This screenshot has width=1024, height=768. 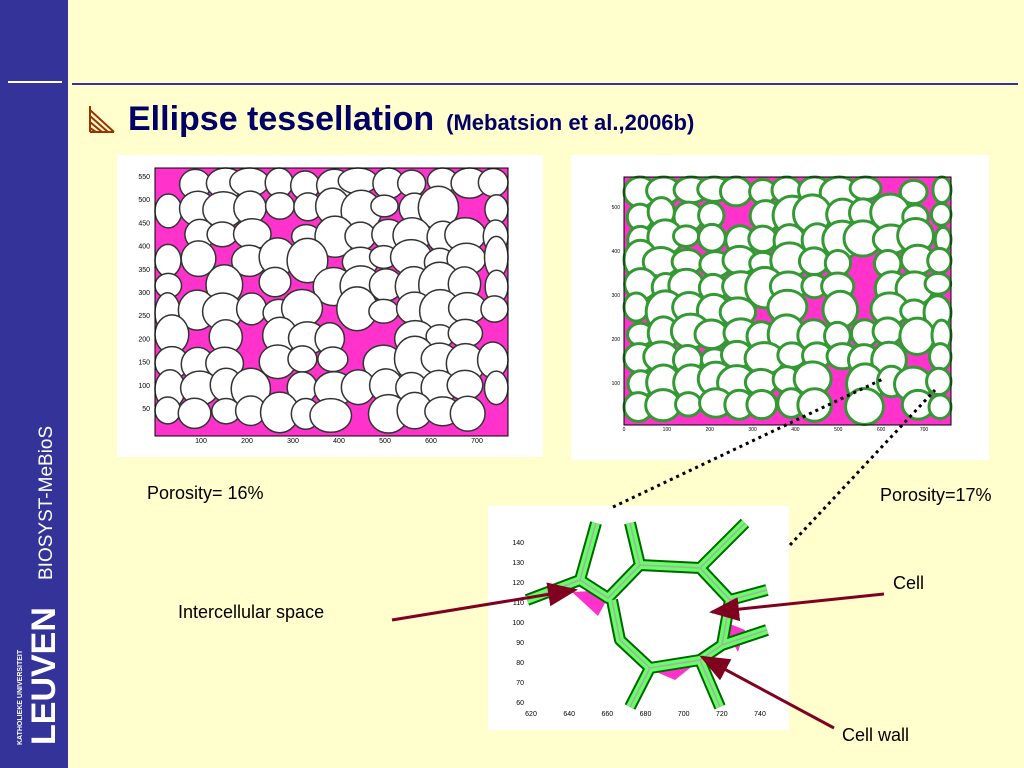 What do you see at coordinates (46, 503) in the screenshot?
I see `sidebar-label: BIOSYST-MeBioS` at bounding box center [46, 503].